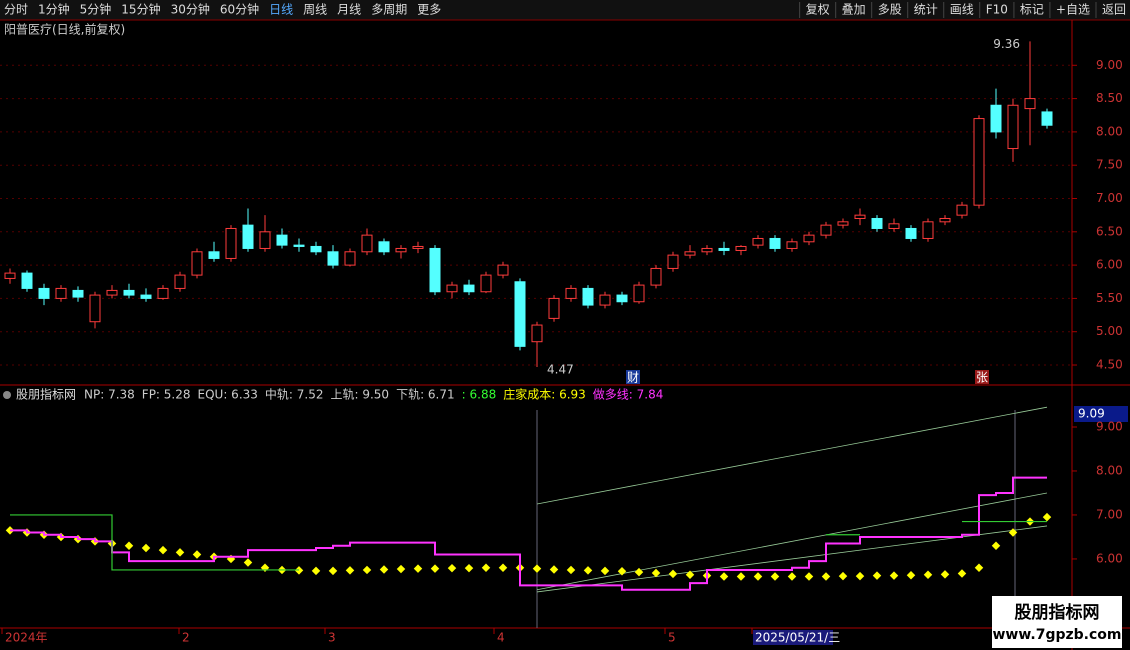 The height and width of the screenshot is (650, 1130). What do you see at coordinates (1032, 10) in the screenshot?
I see `toolbar-item: 标记` at bounding box center [1032, 10].